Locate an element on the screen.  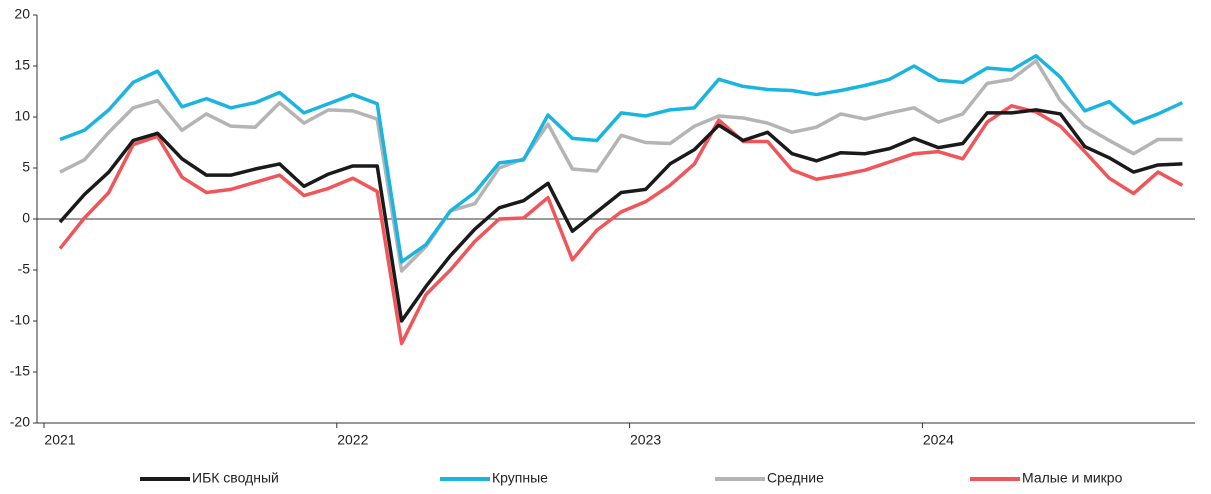
legend-label: Крупные is located at coordinates (520, 478).